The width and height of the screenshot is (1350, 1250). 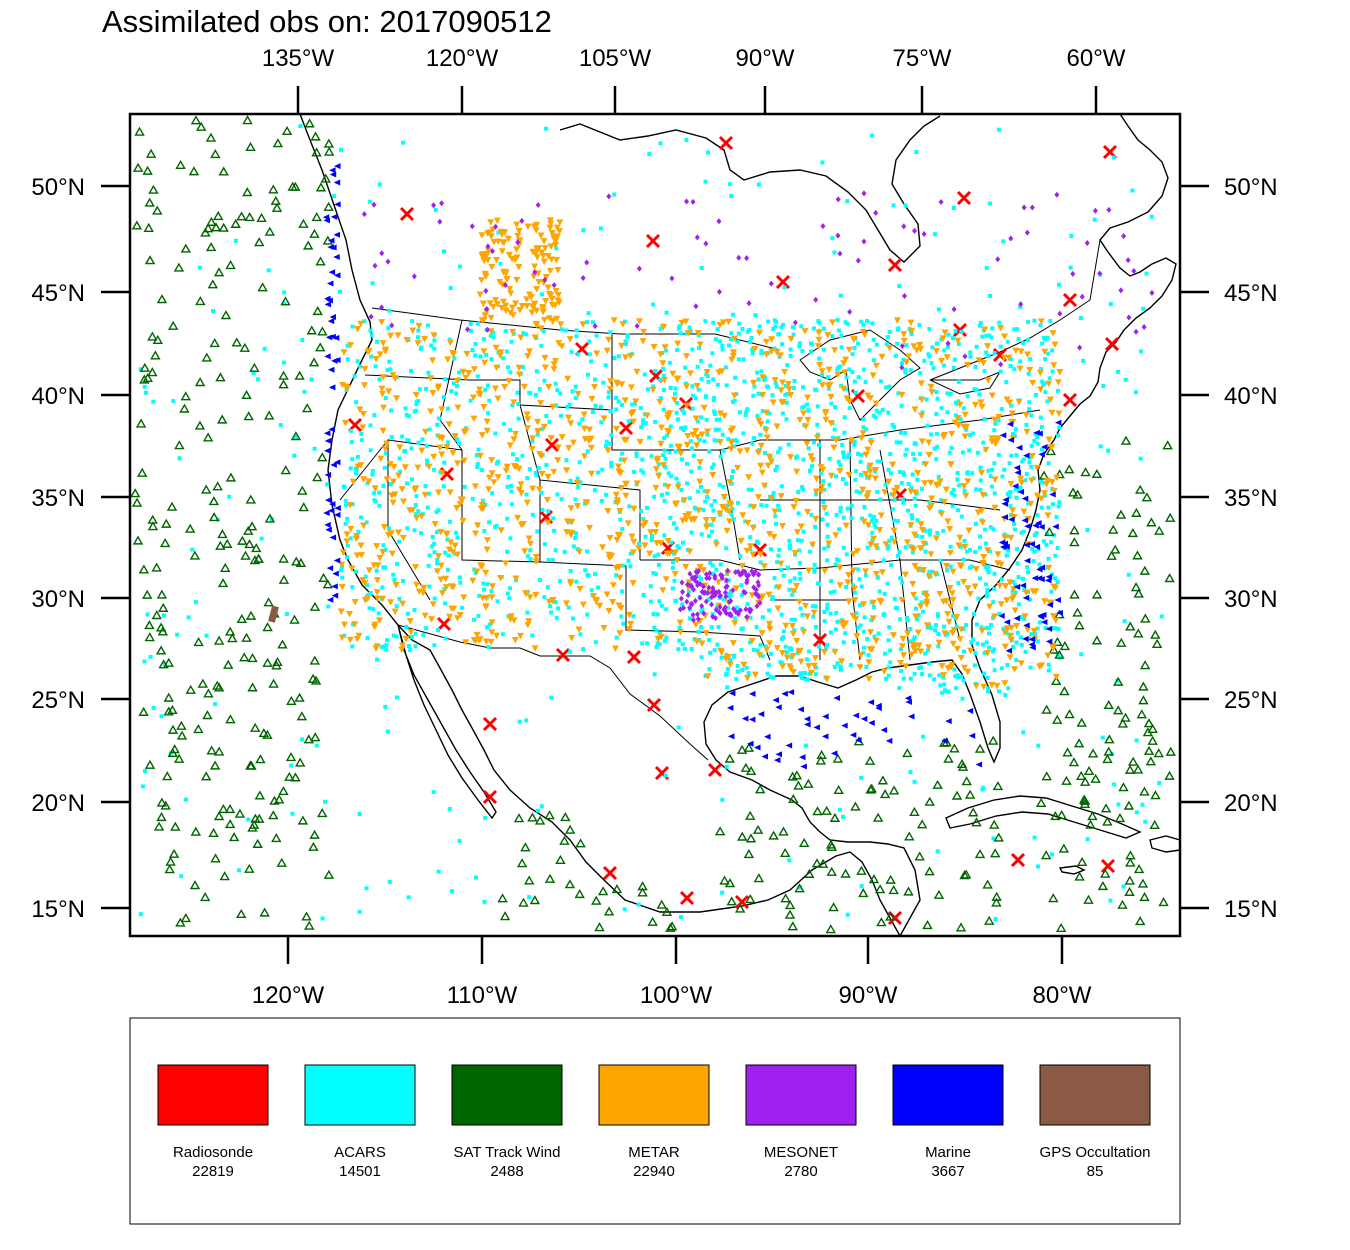 What do you see at coordinates (1251, 396) in the screenshot?
I see `right-tick-label: 40°N` at bounding box center [1251, 396].